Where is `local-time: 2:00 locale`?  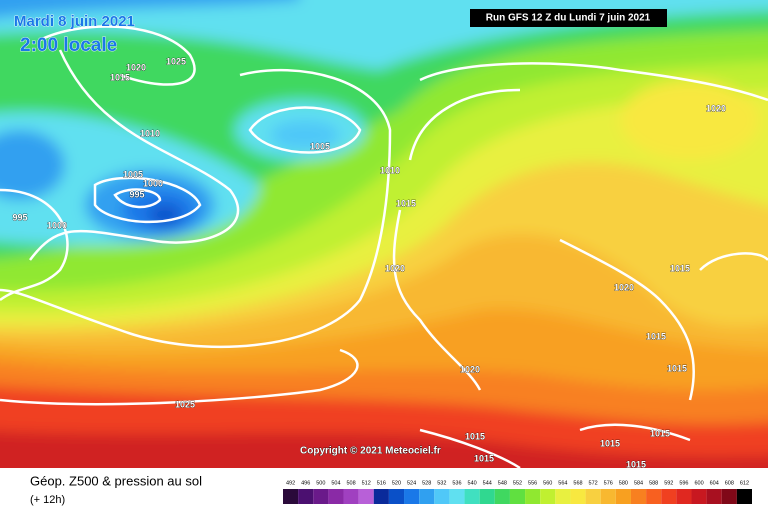 local-time: 2:00 locale is located at coordinates (68, 45).